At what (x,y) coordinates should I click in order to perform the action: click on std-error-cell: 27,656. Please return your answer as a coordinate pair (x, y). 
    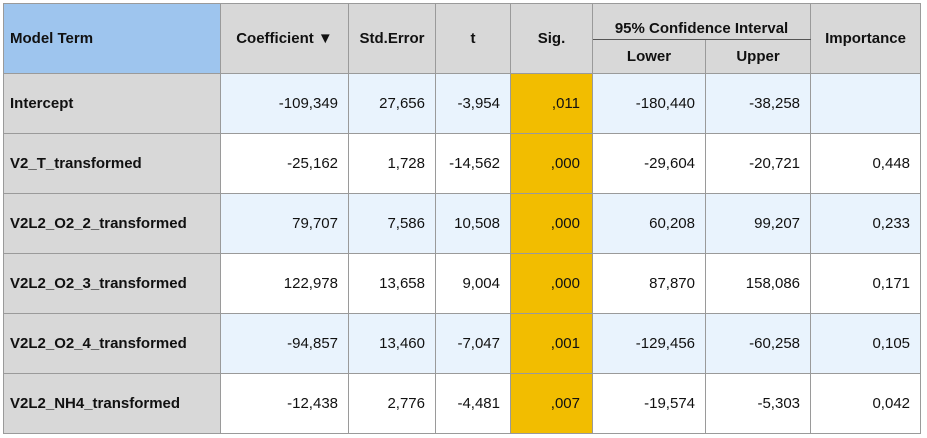
    Looking at the image, I should click on (392, 103).